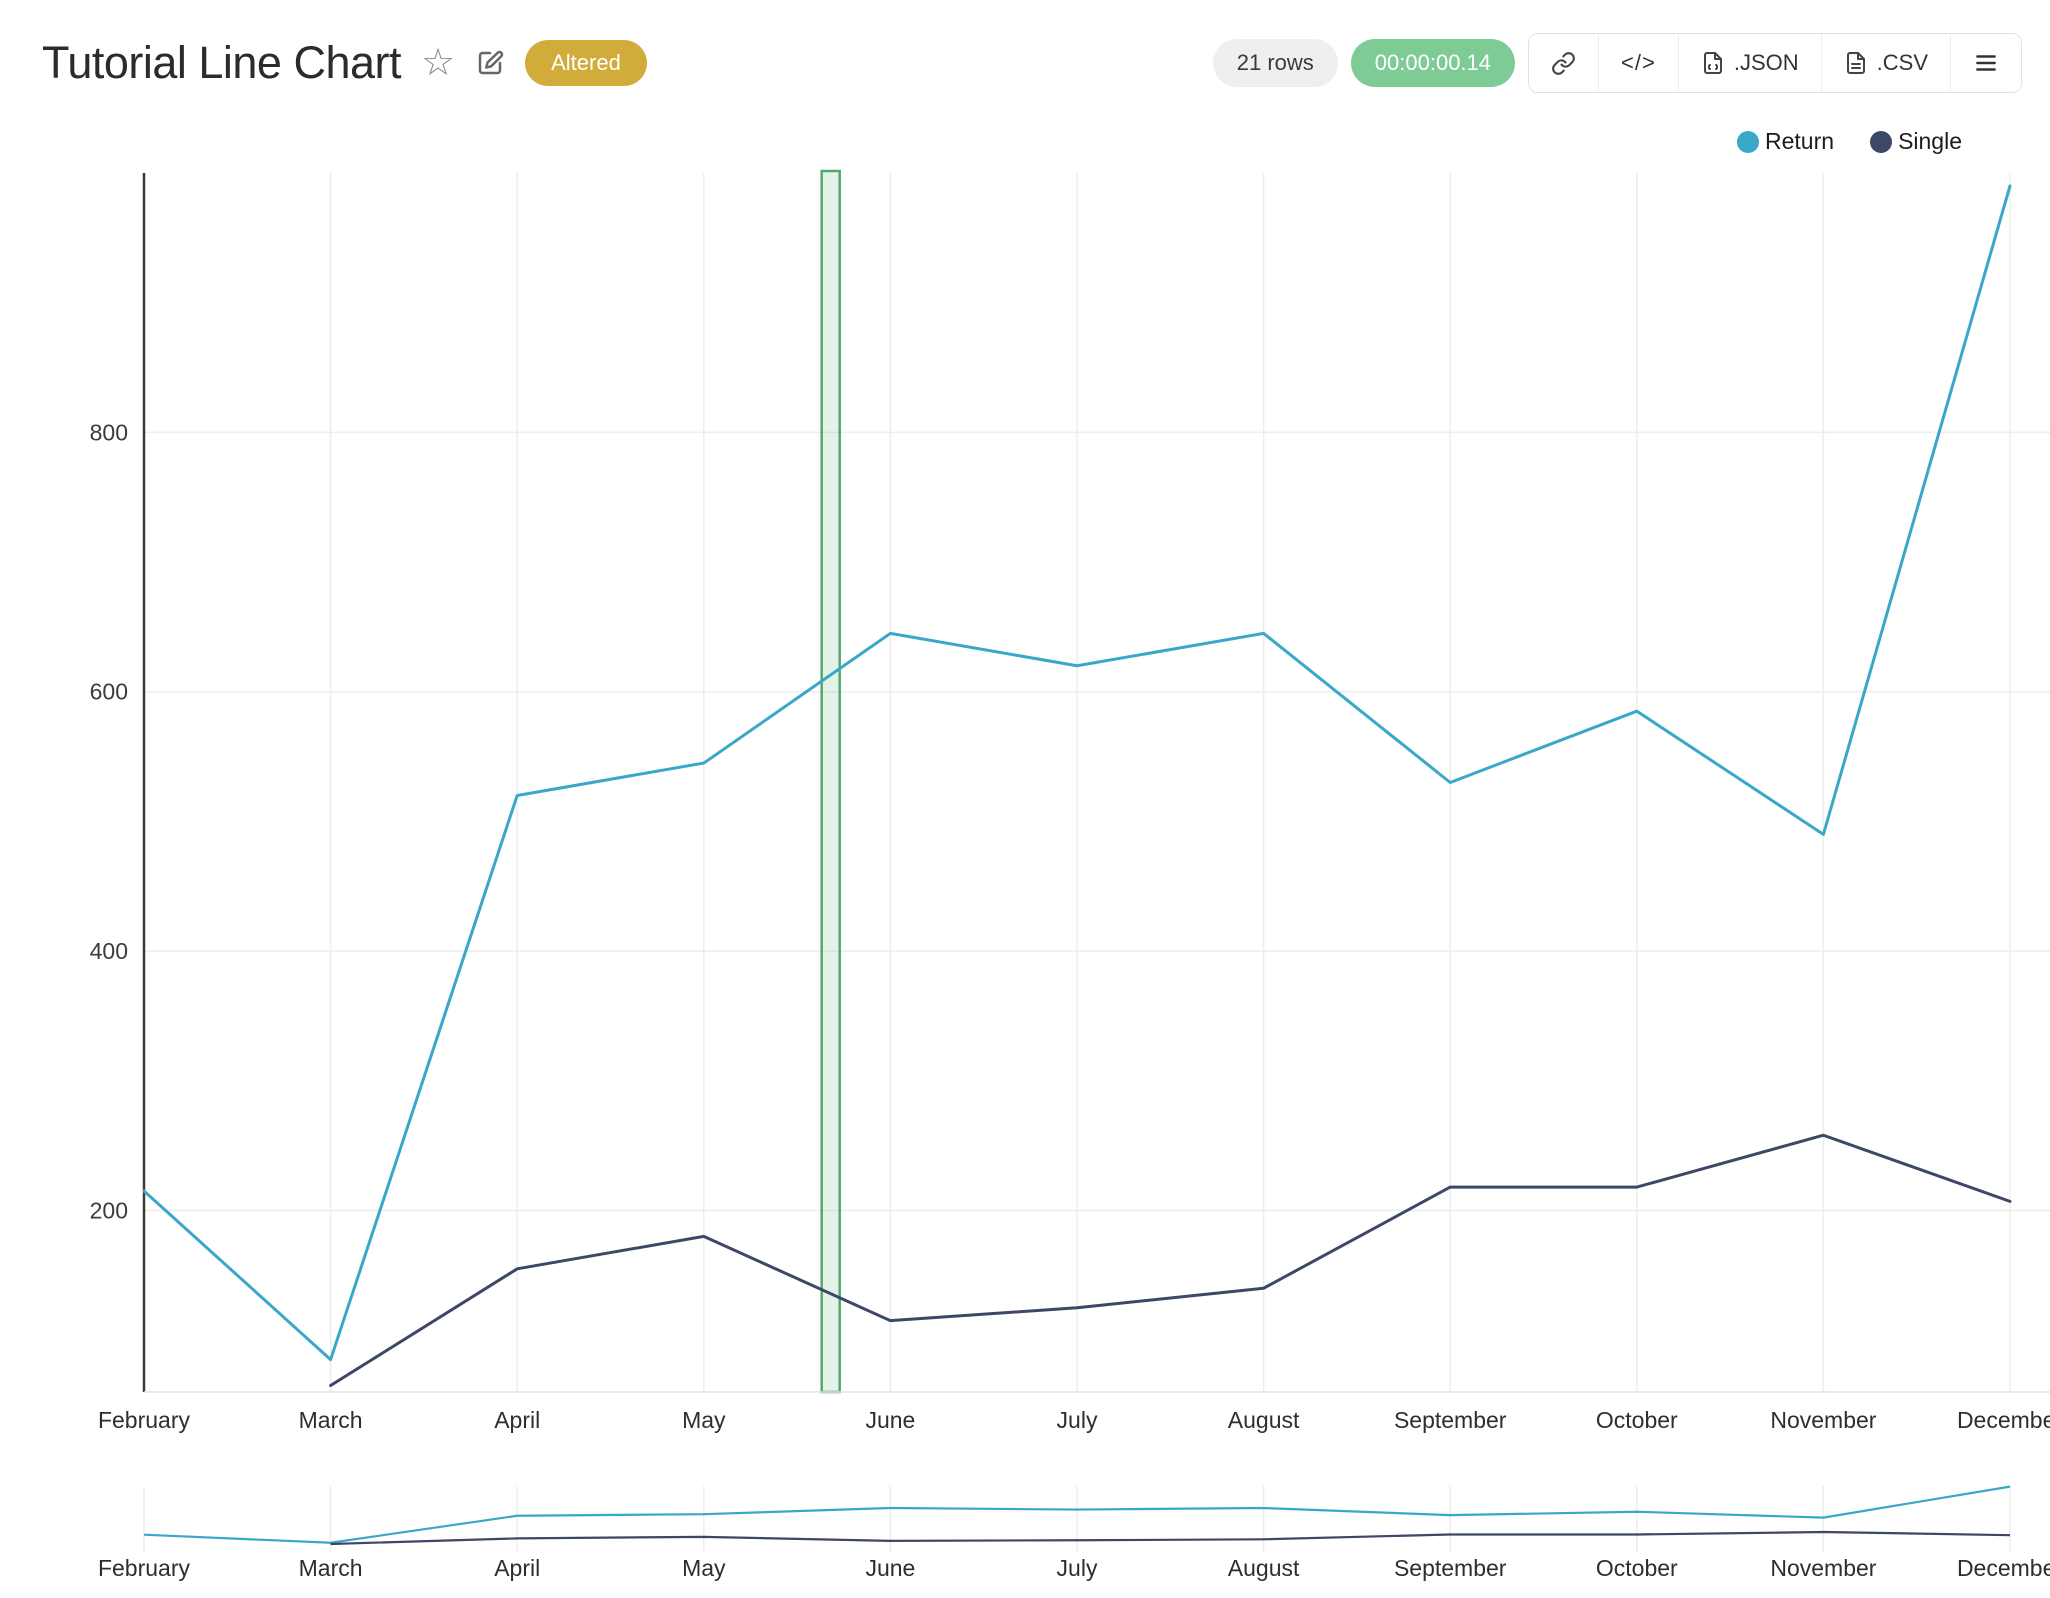  Describe the element at coordinates (1855, 63) in the screenshot. I see `csv-file-icon` at that location.